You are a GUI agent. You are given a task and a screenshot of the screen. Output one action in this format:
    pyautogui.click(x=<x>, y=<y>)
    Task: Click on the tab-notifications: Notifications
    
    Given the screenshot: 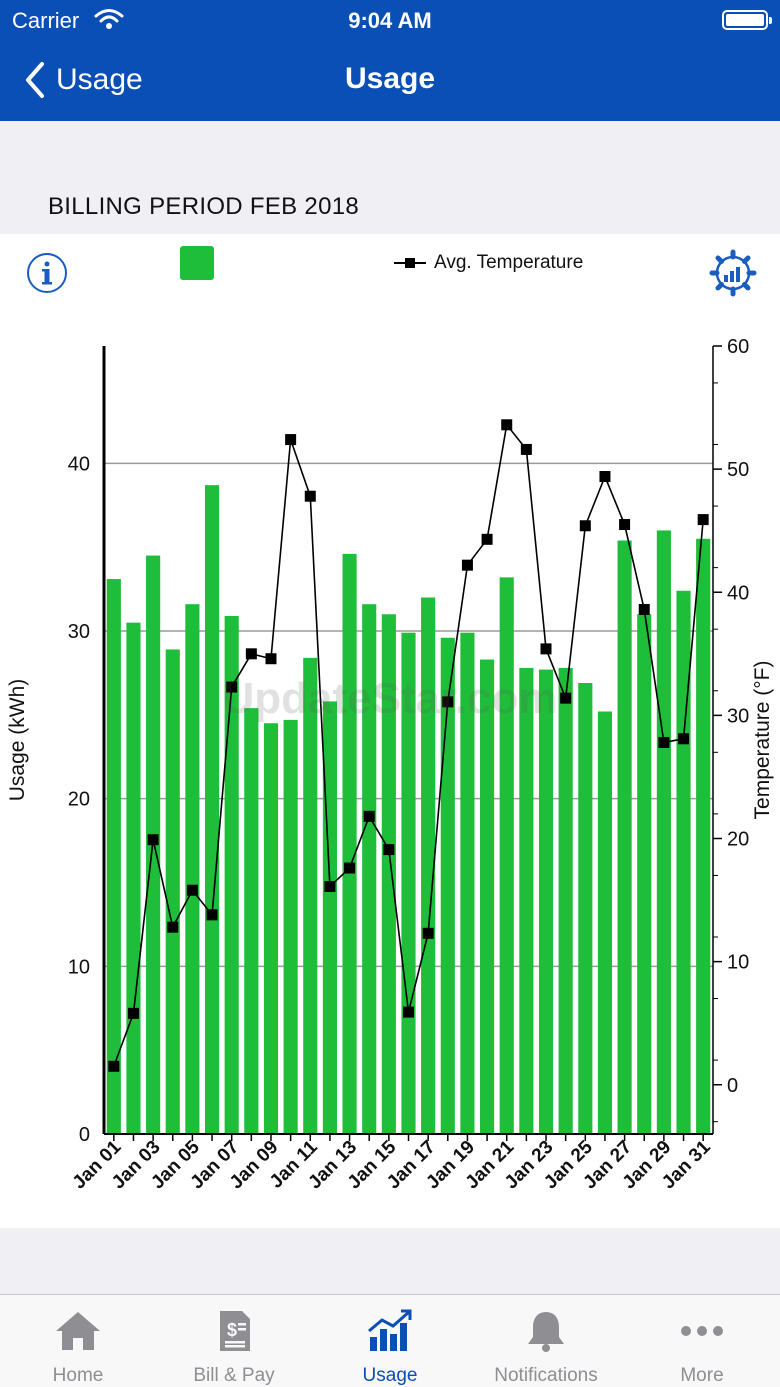 What is the action you would take?
    pyautogui.click(x=546, y=1341)
    